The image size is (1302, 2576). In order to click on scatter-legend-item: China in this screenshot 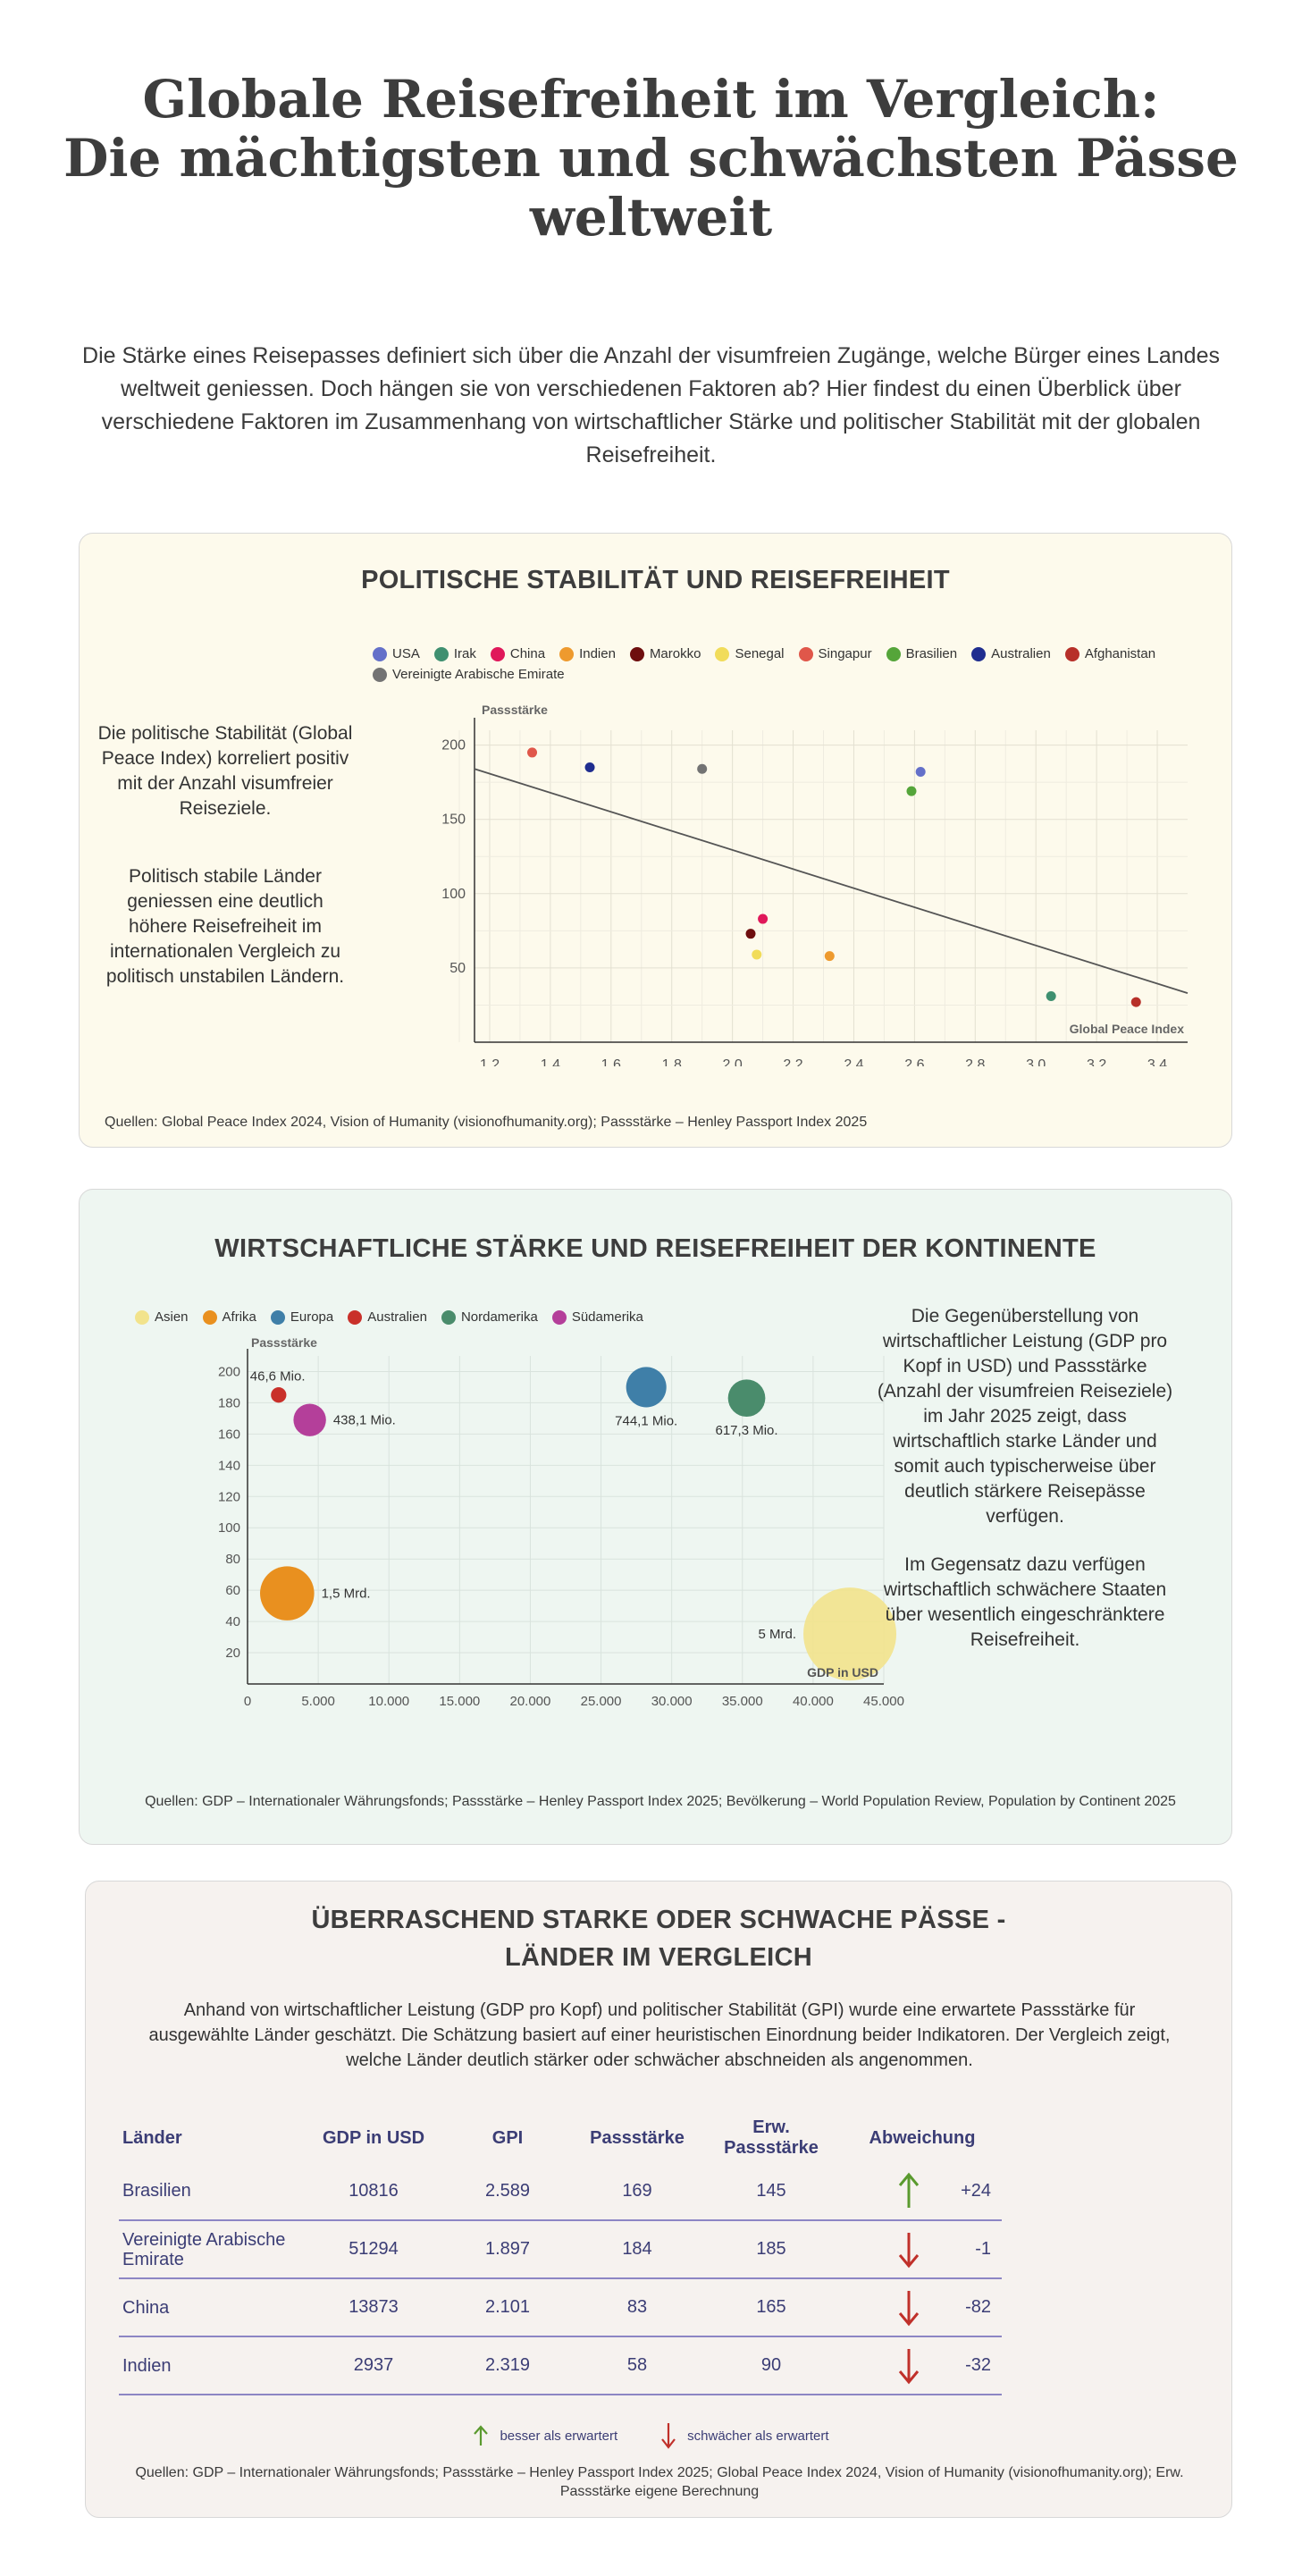, I will do `click(518, 654)`.